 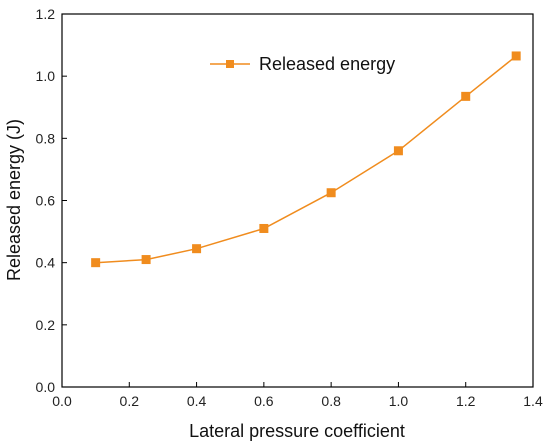 I want to click on y-tick-label: 0.6, so click(x=46, y=201).